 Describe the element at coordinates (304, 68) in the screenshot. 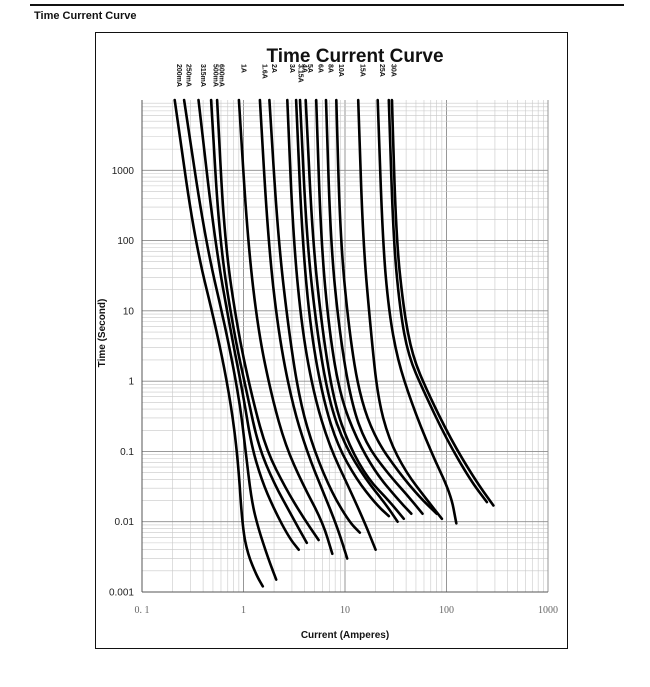

I see `curve-label: 4A` at that location.